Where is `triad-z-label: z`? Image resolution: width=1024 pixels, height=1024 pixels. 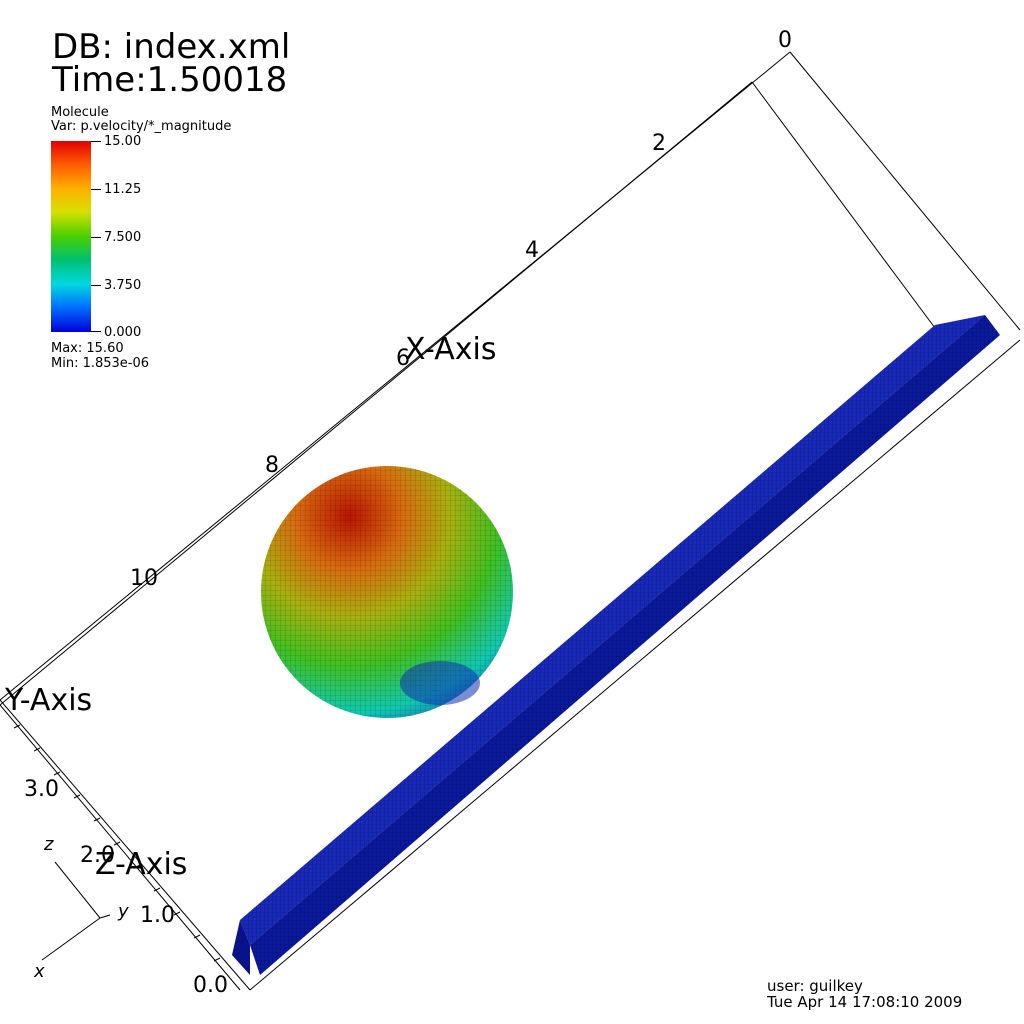 triad-z-label: z is located at coordinates (49, 844).